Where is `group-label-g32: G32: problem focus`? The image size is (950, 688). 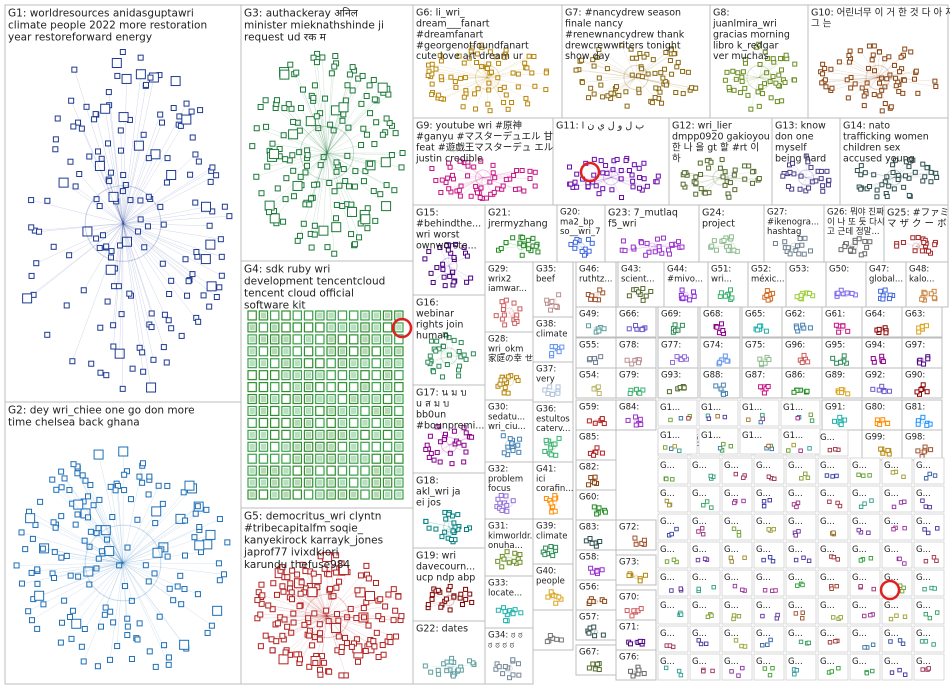 group-label-g32: G32: problem focus is located at coordinates (505, 480).